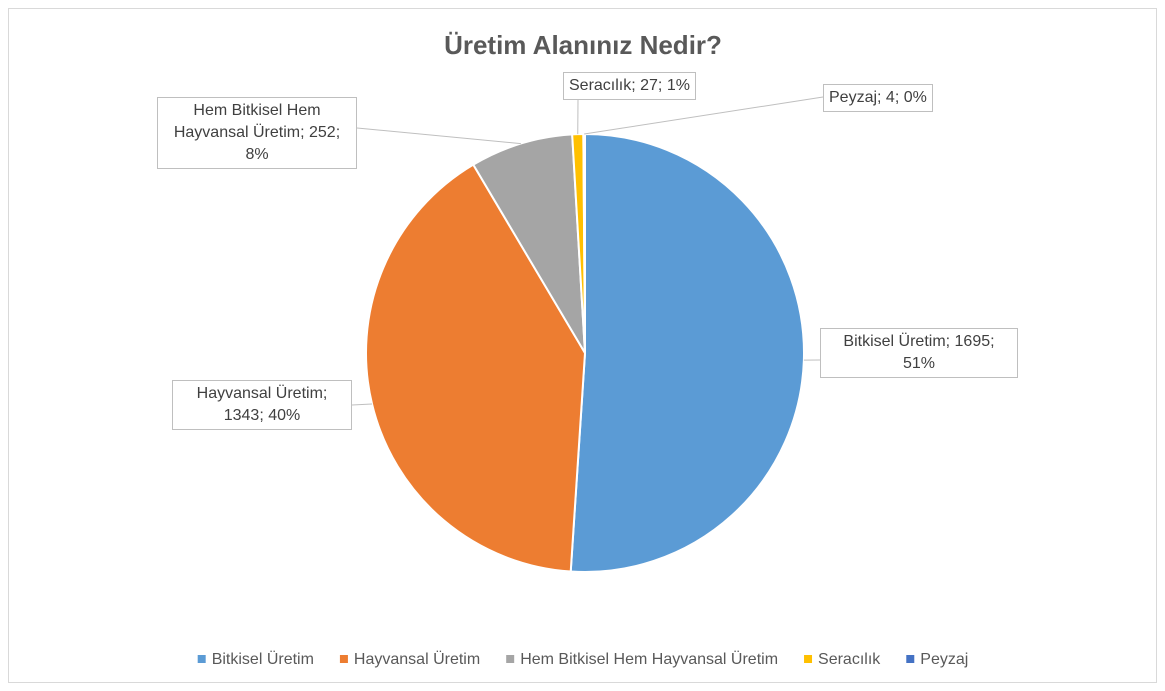 The height and width of the screenshot is (691, 1165). What do you see at coordinates (583, 45) in the screenshot?
I see `chart-title: Üretim Alanınız Nedir?` at bounding box center [583, 45].